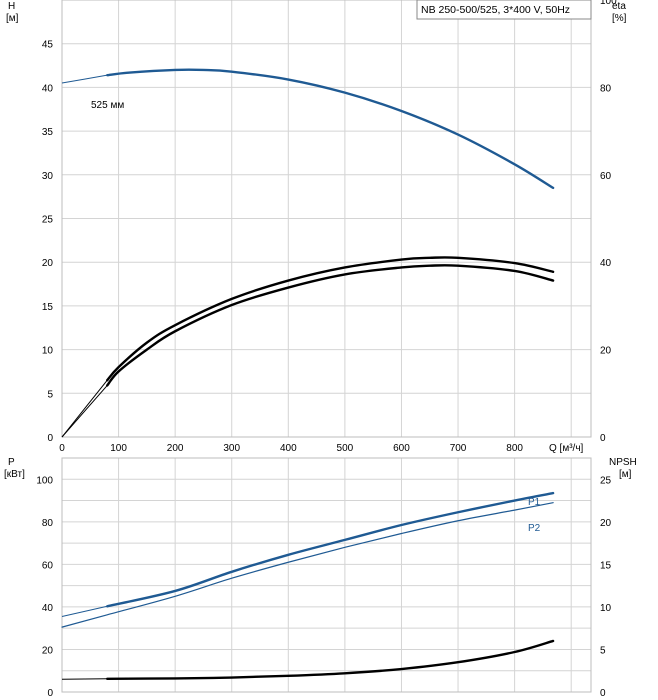 This screenshot has height=700, width=658. I want to click on top-left-tick-label: 20, so click(48, 263).